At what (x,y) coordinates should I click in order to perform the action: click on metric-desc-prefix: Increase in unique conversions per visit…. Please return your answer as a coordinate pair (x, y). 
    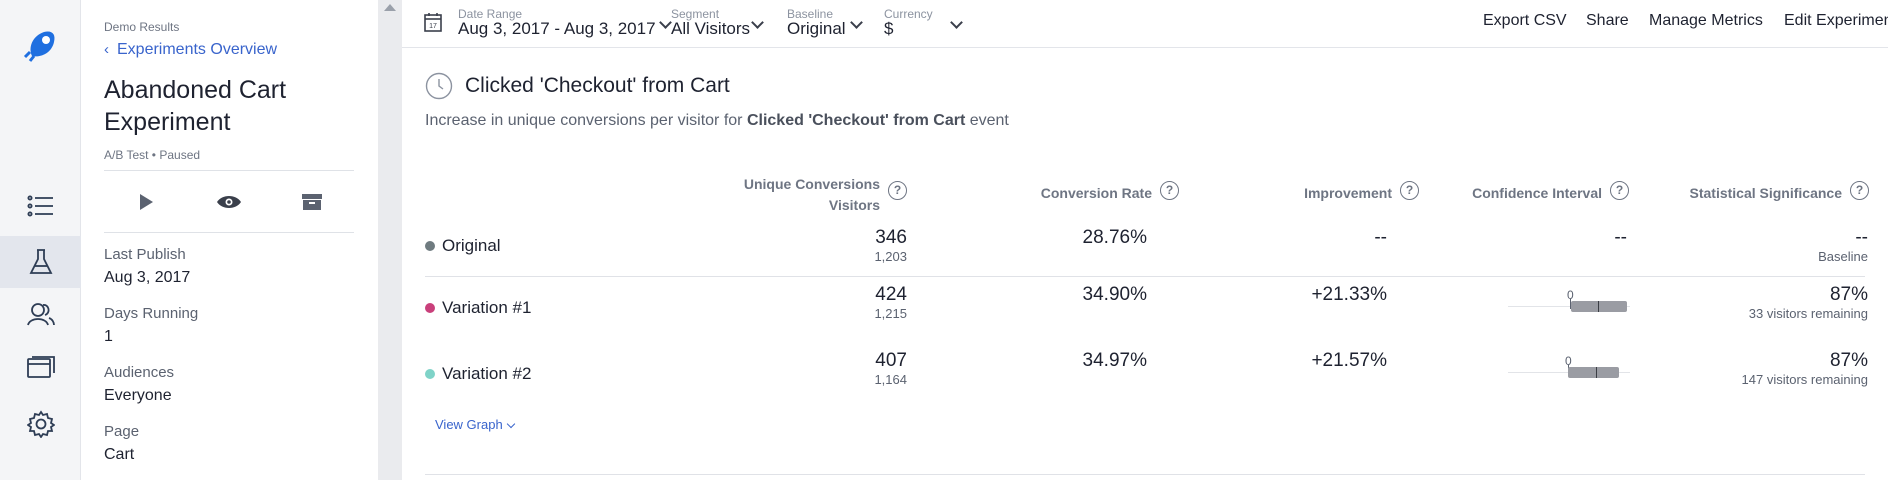
    Looking at the image, I should click on (584, 120).